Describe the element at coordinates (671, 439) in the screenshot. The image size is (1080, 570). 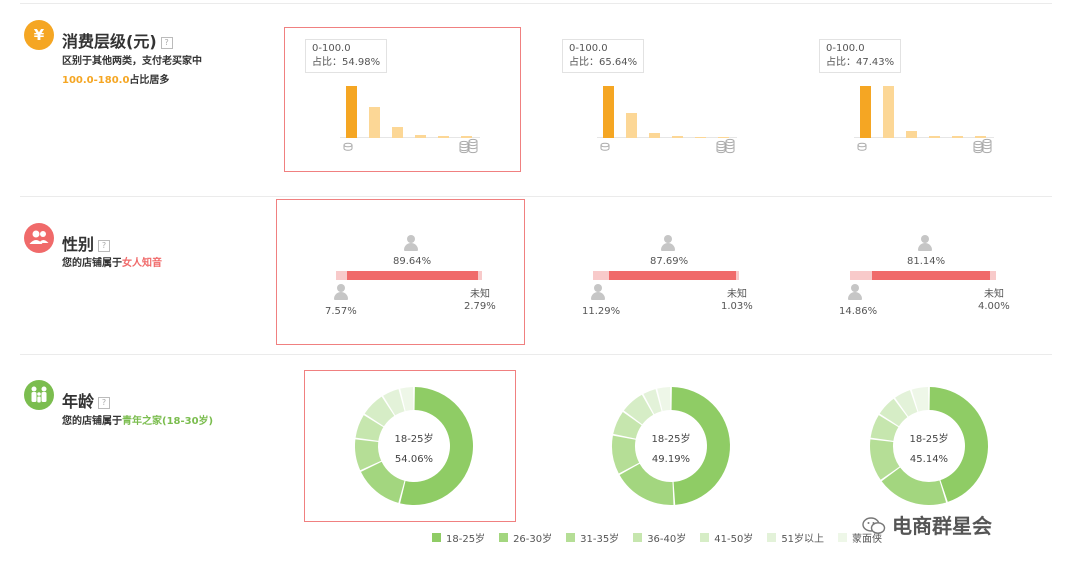
I see `age-group-label: 18-25岁` at that location.